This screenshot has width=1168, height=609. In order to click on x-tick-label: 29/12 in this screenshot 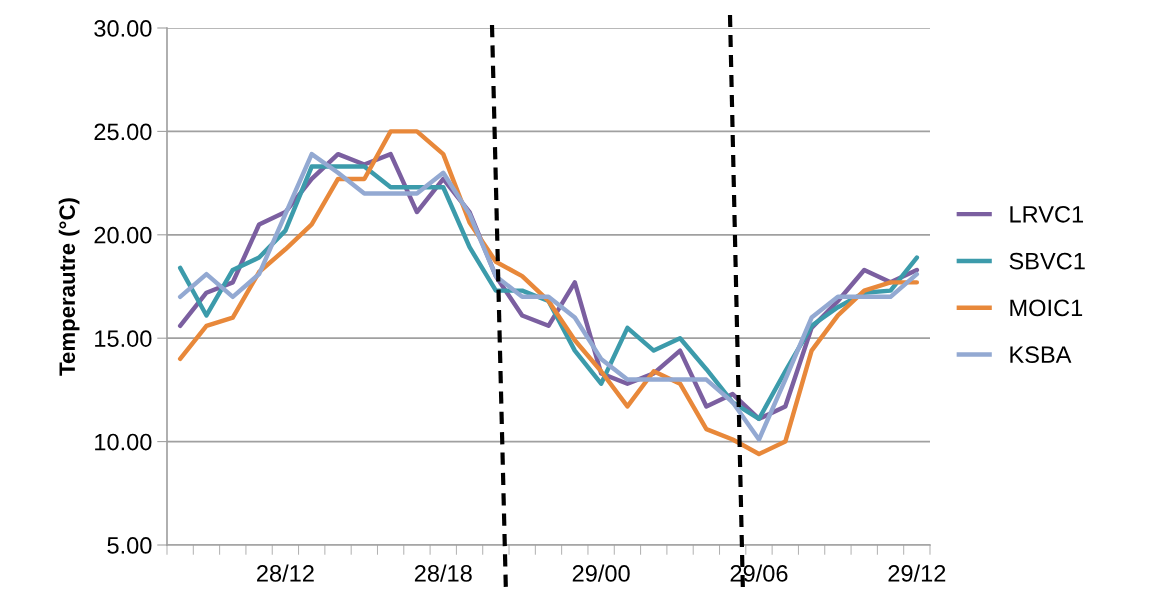, I will do `click(917, 573)`.